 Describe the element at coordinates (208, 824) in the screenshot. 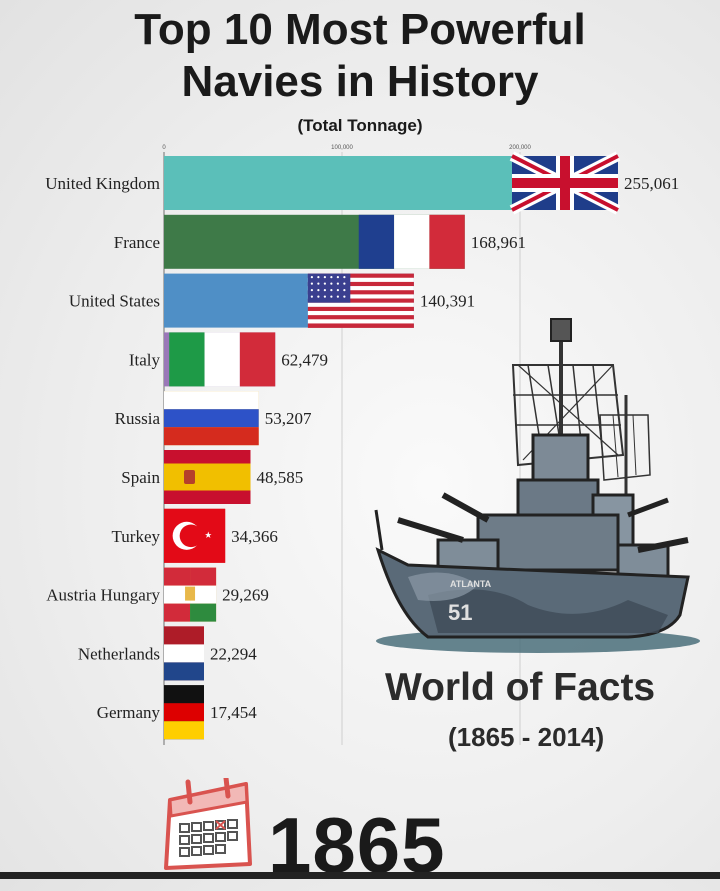

I see `calendar-icon` at that location.